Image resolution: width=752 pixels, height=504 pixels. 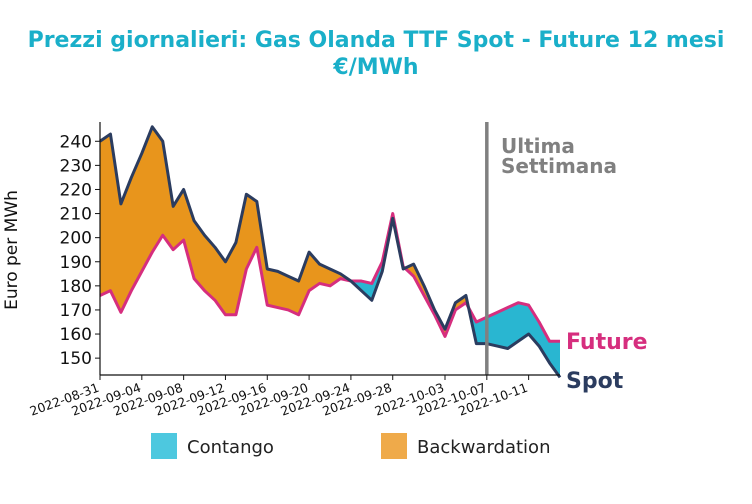 What do you see at coordinates (76, 190) in the screenshot?
I see `y-tick-label: 220` at bounding box center [76, 190].